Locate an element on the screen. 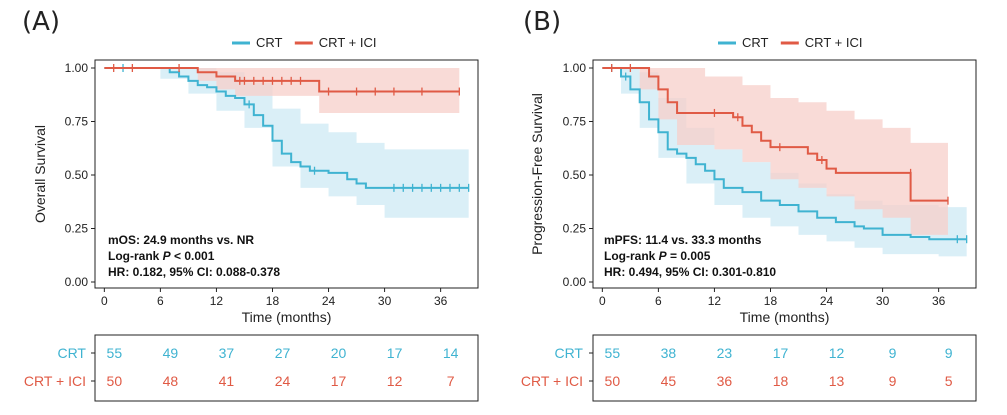 The width and height of the screenshot is (1007, 415). km-curve-crt is located at coordinates (286, 128).